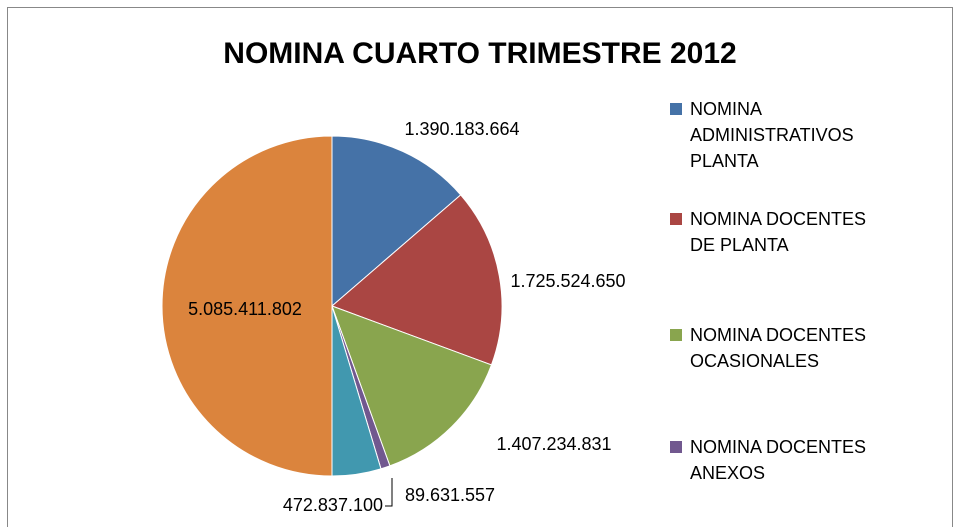 This screenshot has height=527, width=960. I want to click on chart-title: NOMINA CUARTO TRIMESTRE 2012, so click(479, 53).